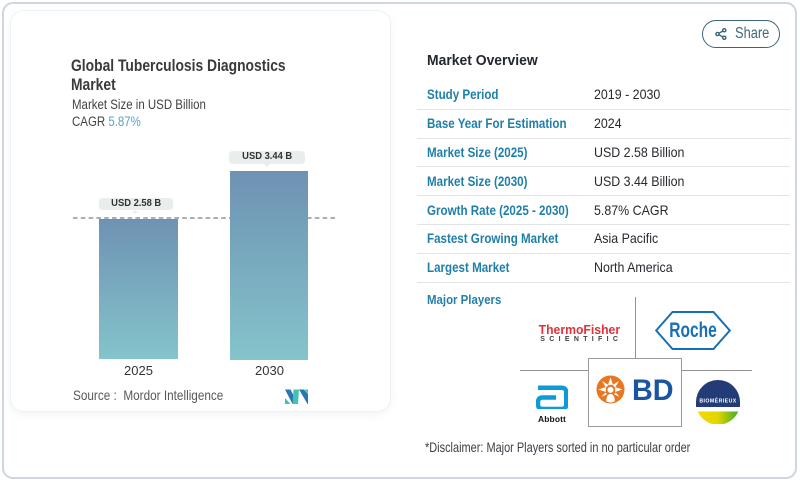 This screenshot has width=800, height=482. What do you see at coordinates (717, 400) in the screenshot?
I see `svg-text: BIOMÉRIEUX` at bounding box center [717, 400].